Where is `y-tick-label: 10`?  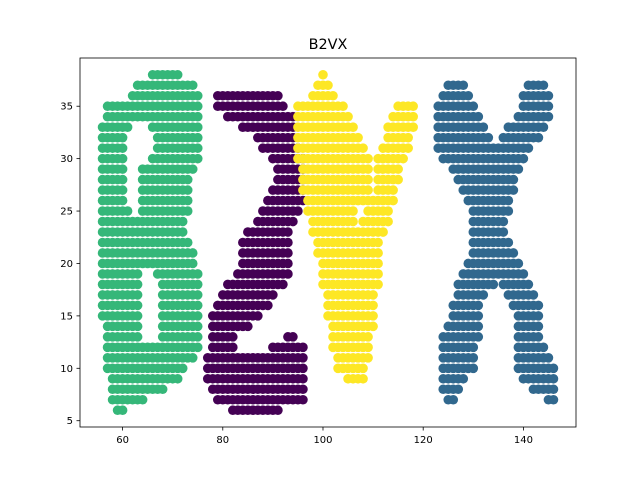
y-tick-label: 10 is located at coordinates (66, 369).